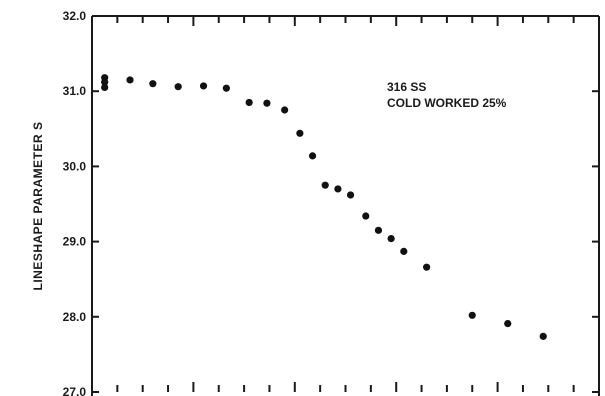 This screenshot has height=396, width=605. What do you see at coordinates (75, 166) in the screenshot?
I see `y-tick-label: 30.0` at bounding box center [75, 166].